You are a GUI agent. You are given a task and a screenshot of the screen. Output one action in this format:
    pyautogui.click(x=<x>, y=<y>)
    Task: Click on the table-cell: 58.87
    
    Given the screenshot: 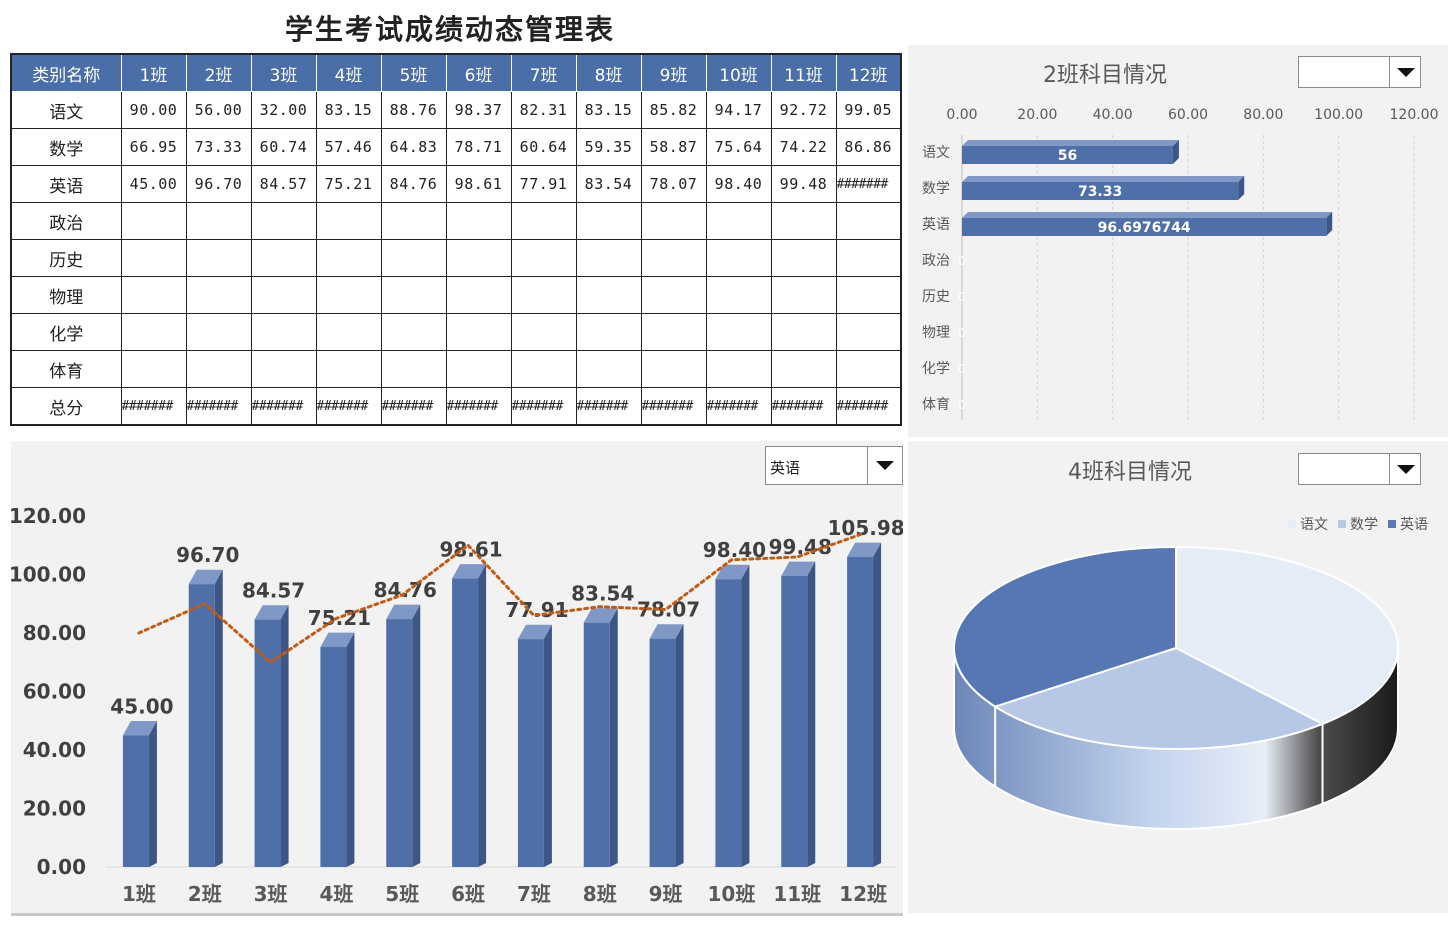 What is the action you would take?
    pyautogui.click(x=673, y=147)
    